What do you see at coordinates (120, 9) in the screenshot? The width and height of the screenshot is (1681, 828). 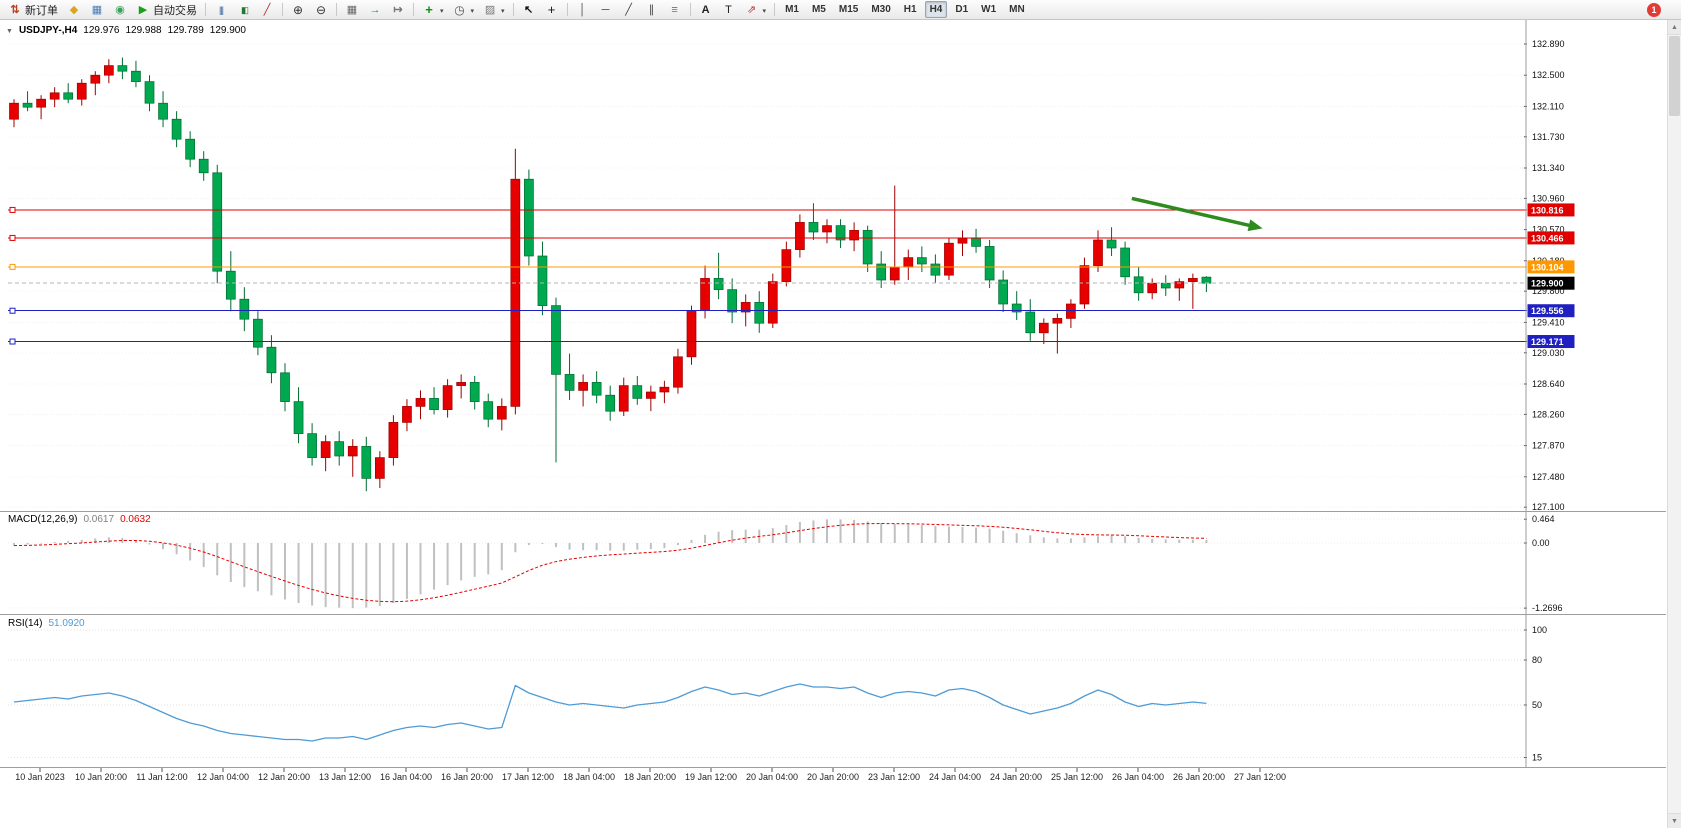 I see `refresh-button` at bounding box center [120, 9].